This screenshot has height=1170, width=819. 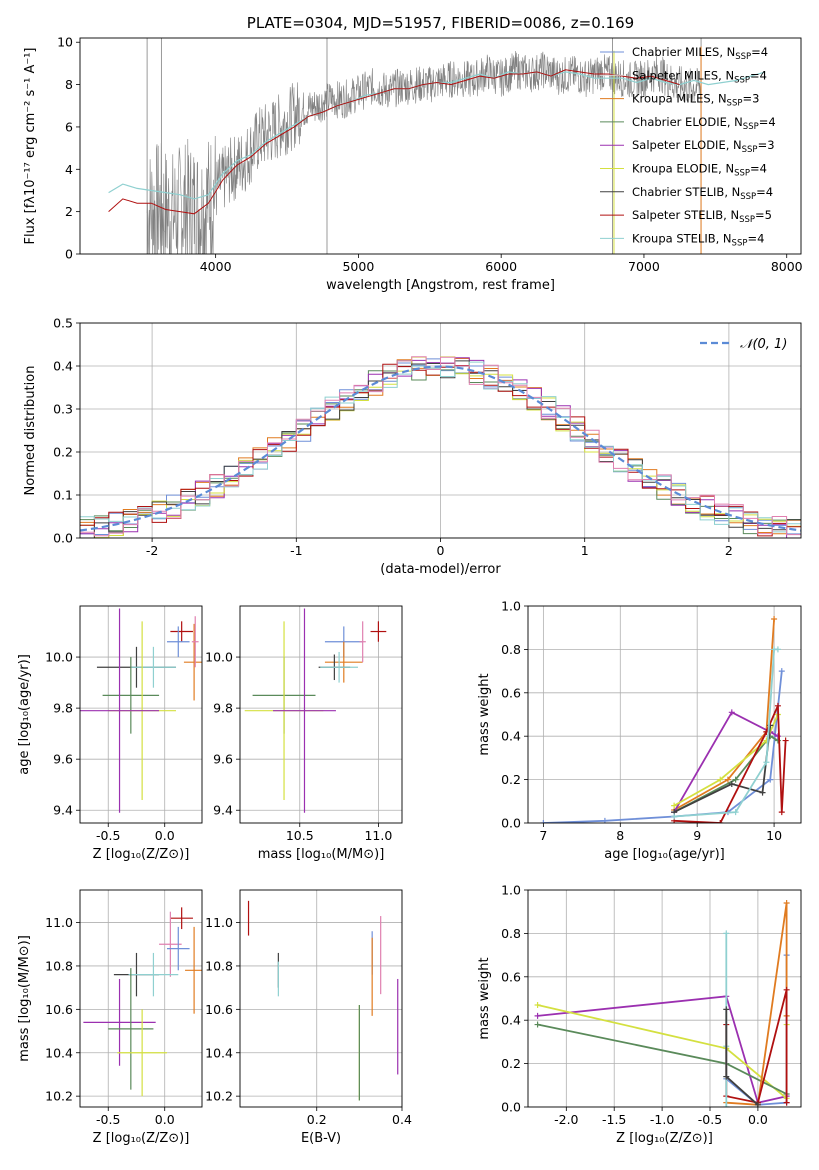 What do you see at coordinates (543, 835) in the screenshot?
I see `x-tick-label: 7` at bounding box center [543, 835].